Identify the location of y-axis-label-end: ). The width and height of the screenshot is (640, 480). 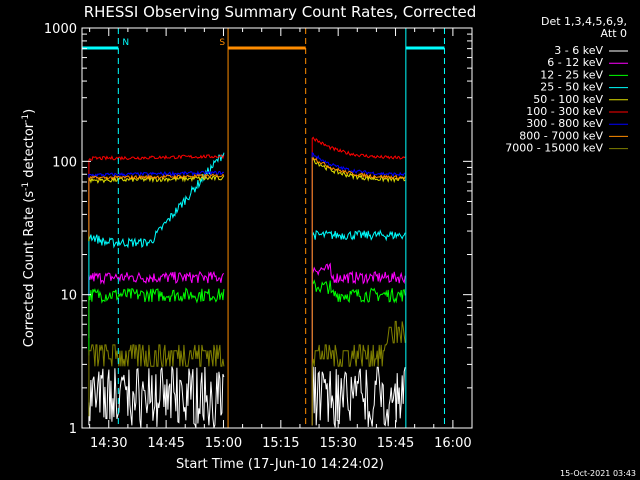
(29, 111).